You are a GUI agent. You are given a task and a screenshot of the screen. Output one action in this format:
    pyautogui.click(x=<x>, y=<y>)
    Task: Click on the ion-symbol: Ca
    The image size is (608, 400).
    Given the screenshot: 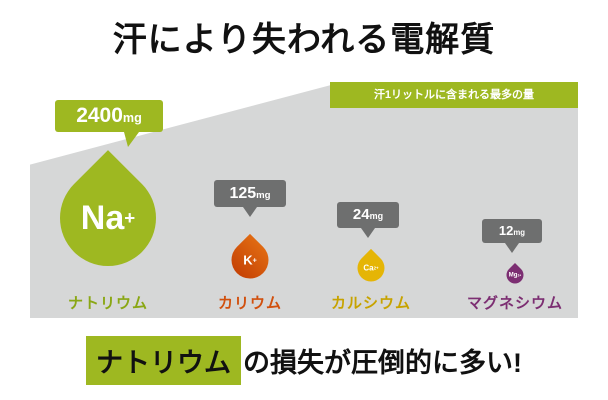 What is the action you would take?
    pyautogui.click(x=368, y=268)
    